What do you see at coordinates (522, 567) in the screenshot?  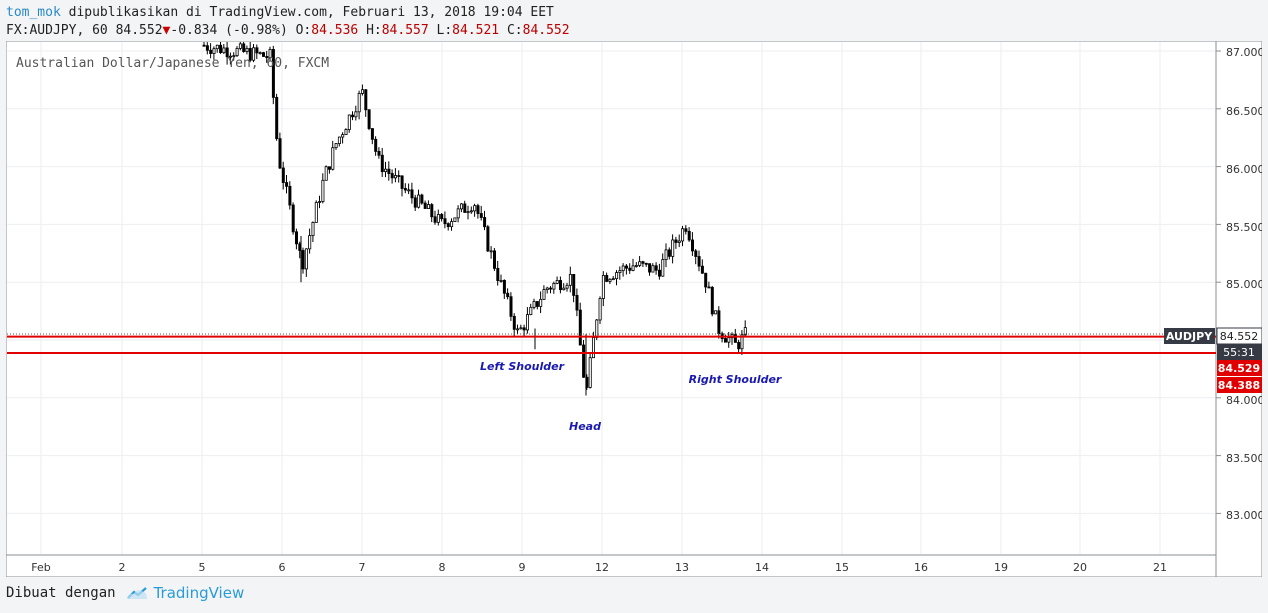 I see `time-tick-label: 9` at bounding box center [522, 567].